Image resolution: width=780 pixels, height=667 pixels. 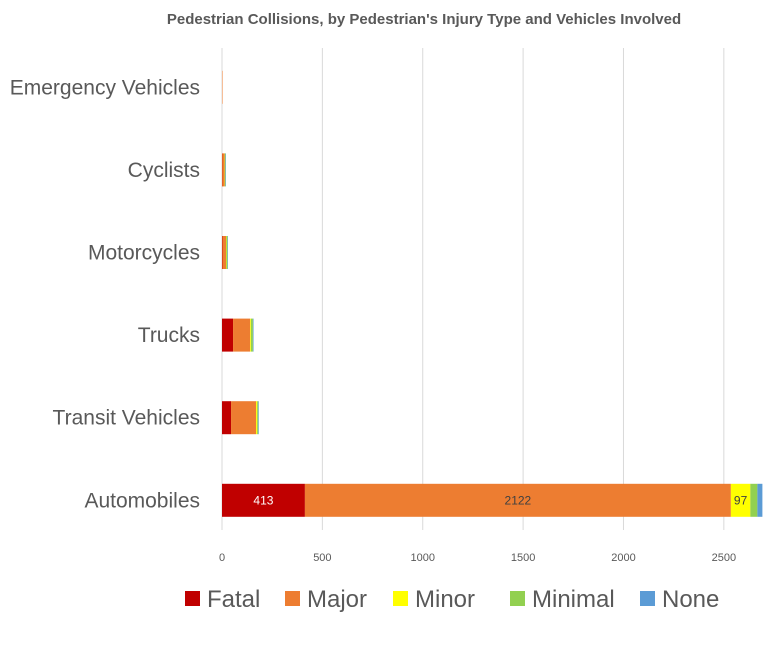 I want to click on data-labels: 413 2122 97, so click(x=500, y=500).